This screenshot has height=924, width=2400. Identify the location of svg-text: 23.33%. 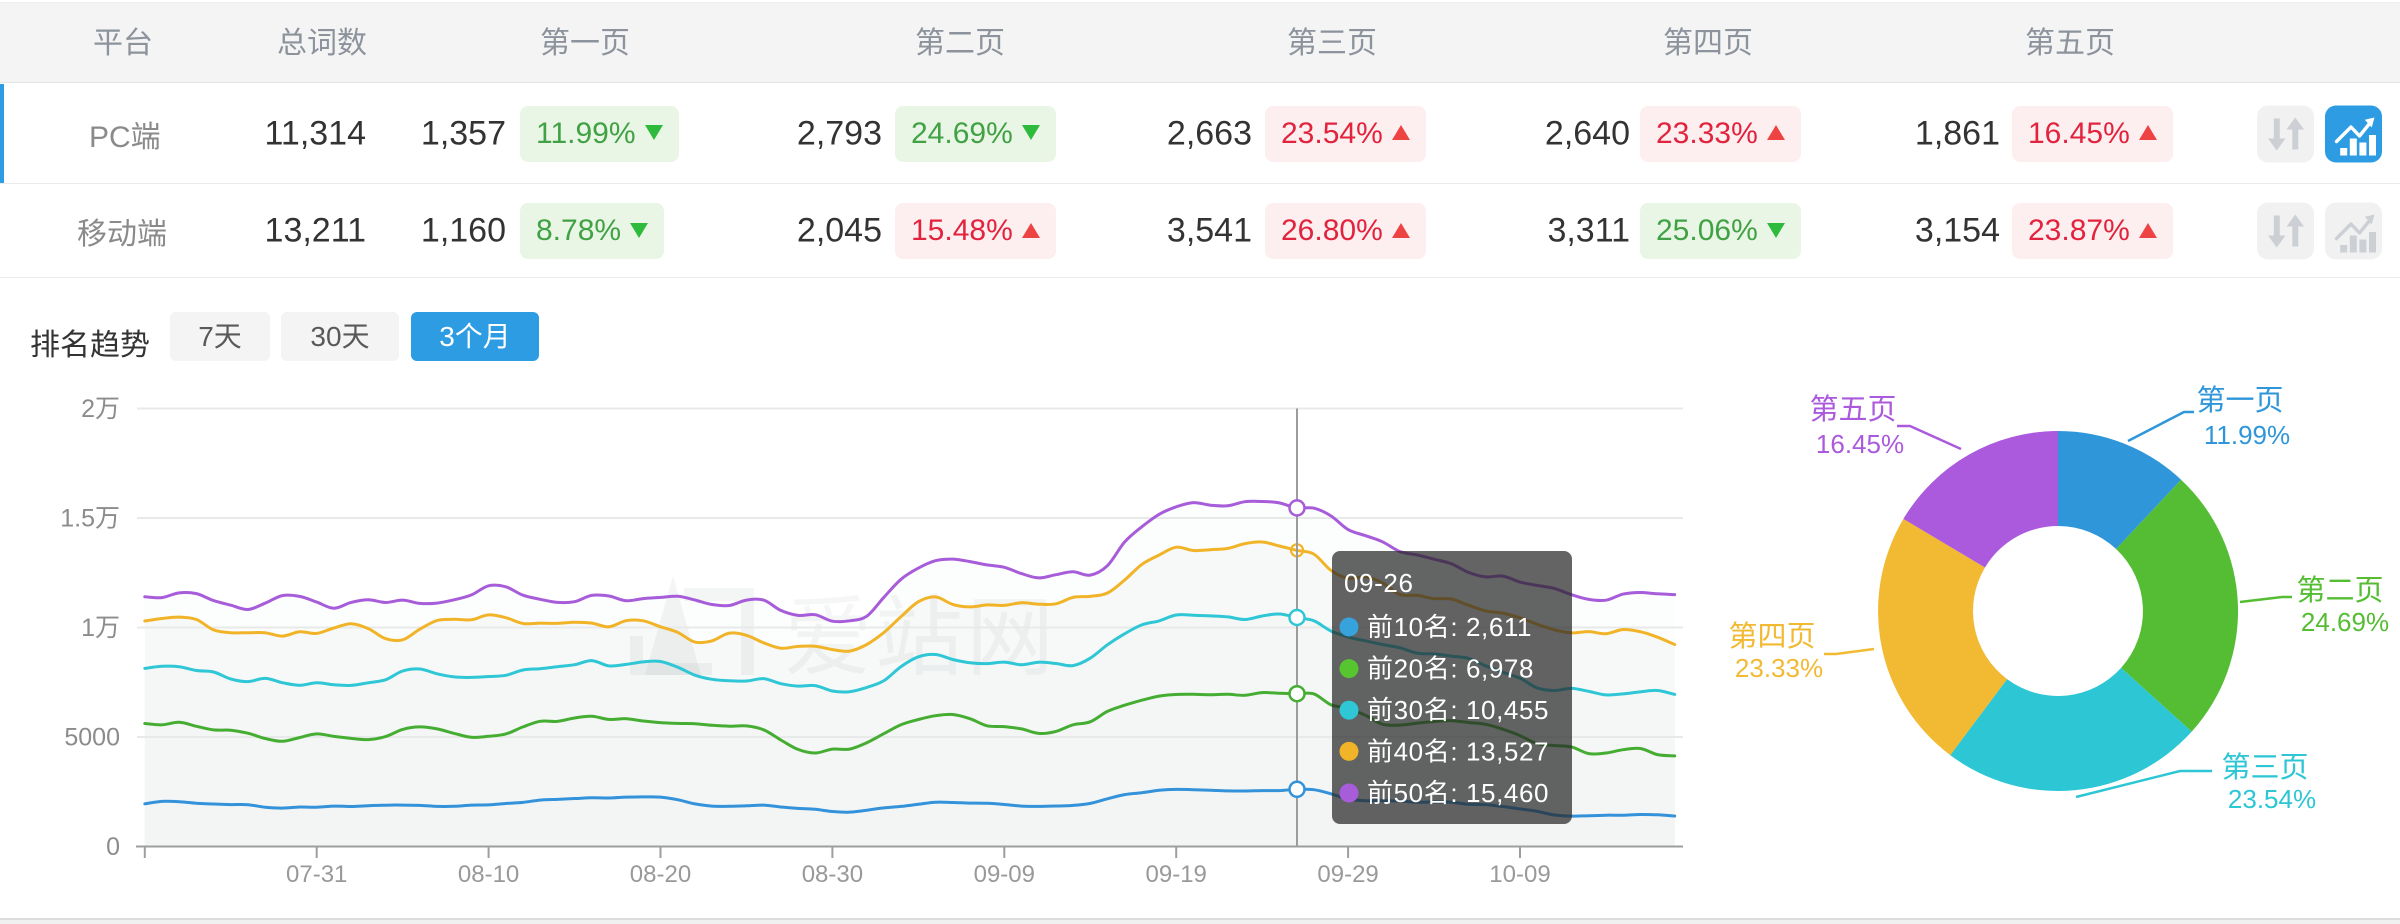
(1779, 668).